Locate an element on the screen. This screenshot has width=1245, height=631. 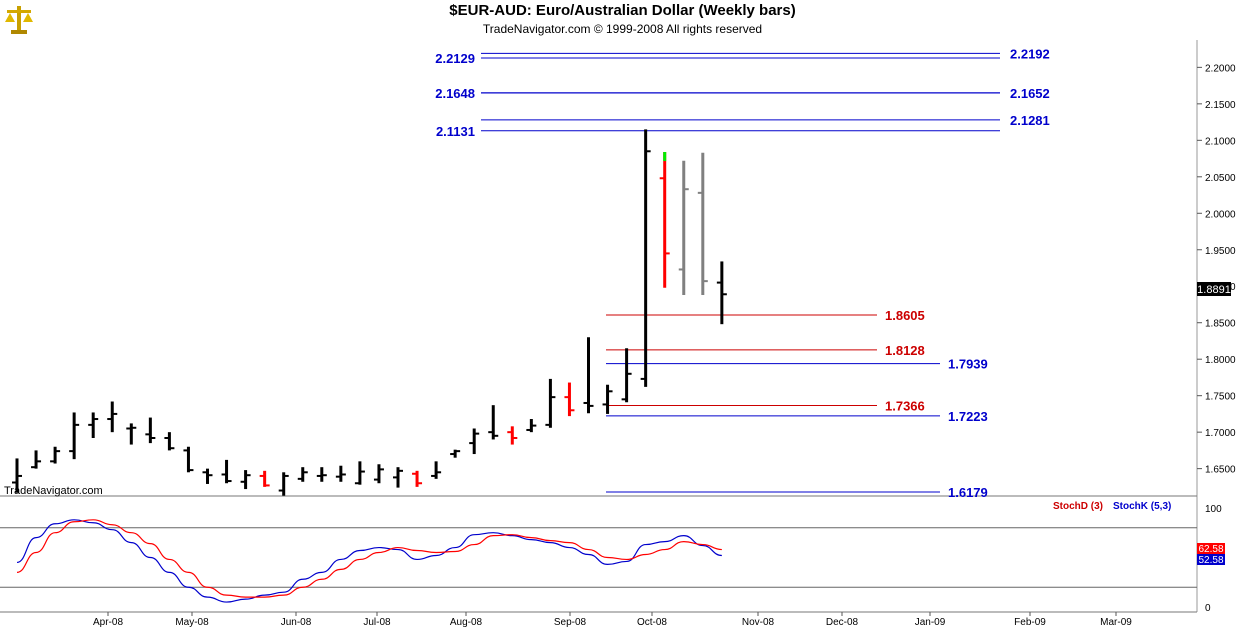
level-label: 2.2129 is located at coordinates (455, 58).